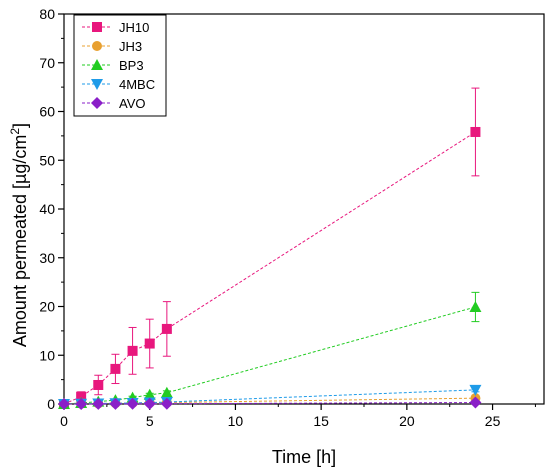  Describe the element at coordinates (47, 307) in the screenshot. I see `y-tick-label: 20` at that location.